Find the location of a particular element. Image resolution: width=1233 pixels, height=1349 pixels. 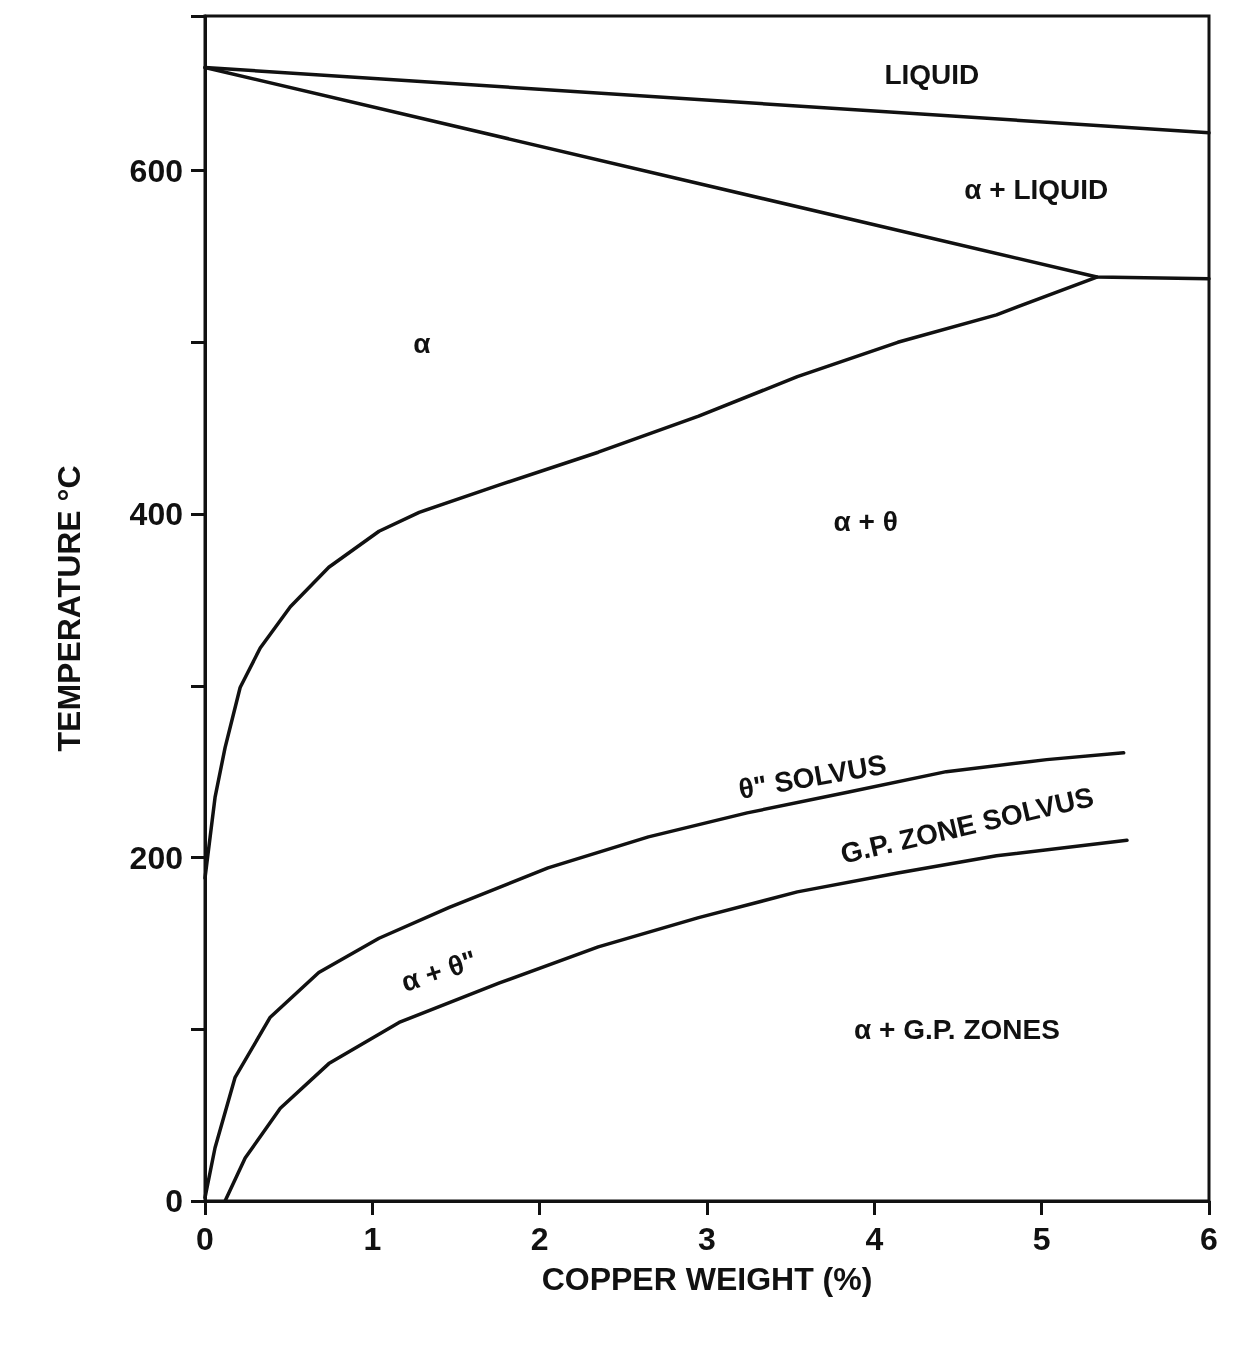

x-tick-label: 6 is located at coordinates (1209, 1239).